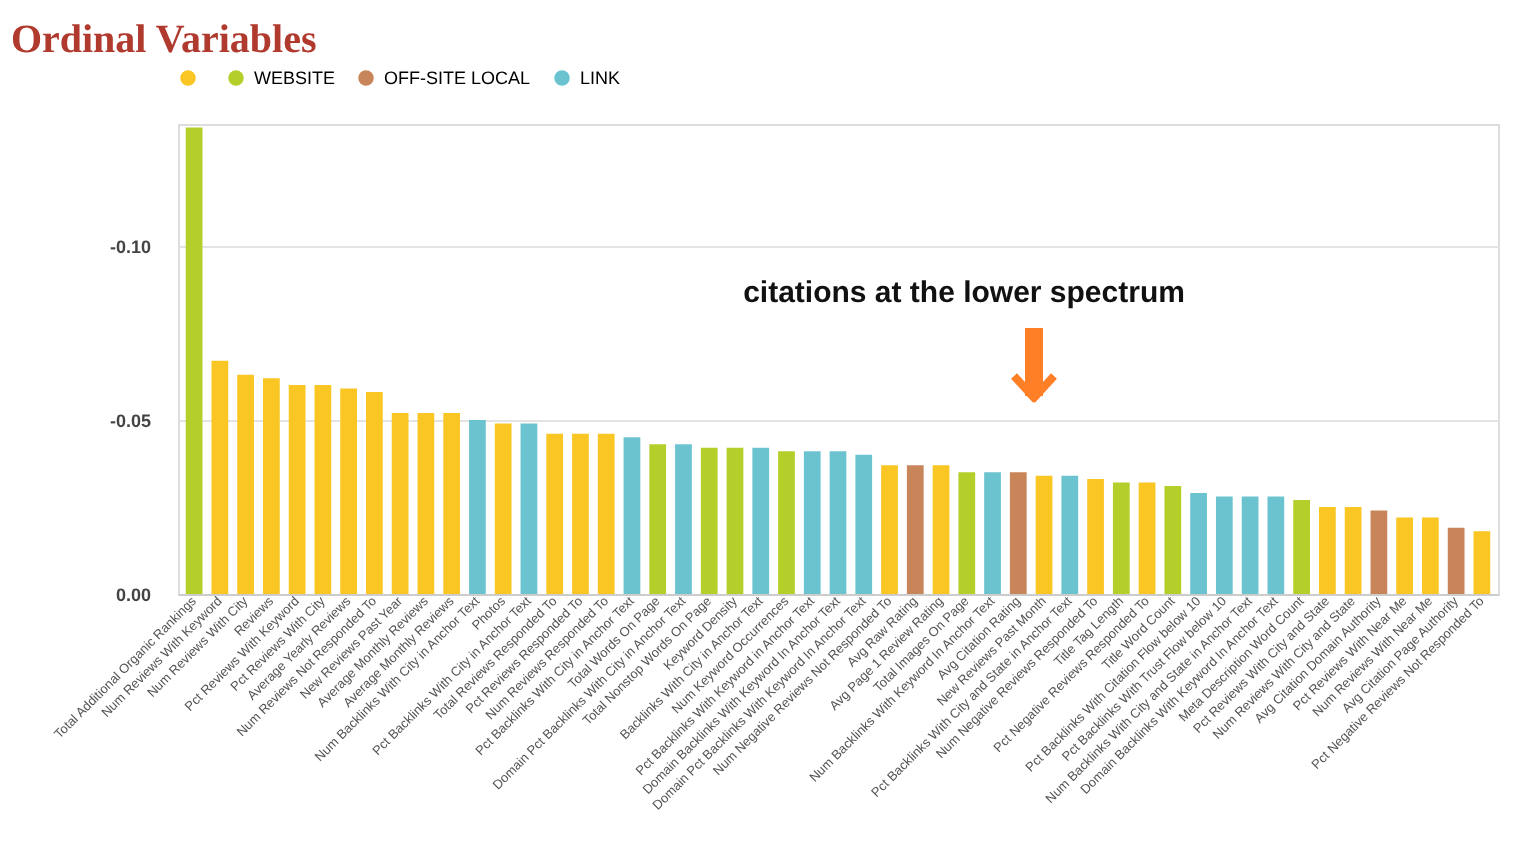 This screenshot has height=858, width=1536. What do you see at coordinates (295, 78) in the screenshot?
I see `legend-label: WEBSITE` at bounding box center [295, 78].